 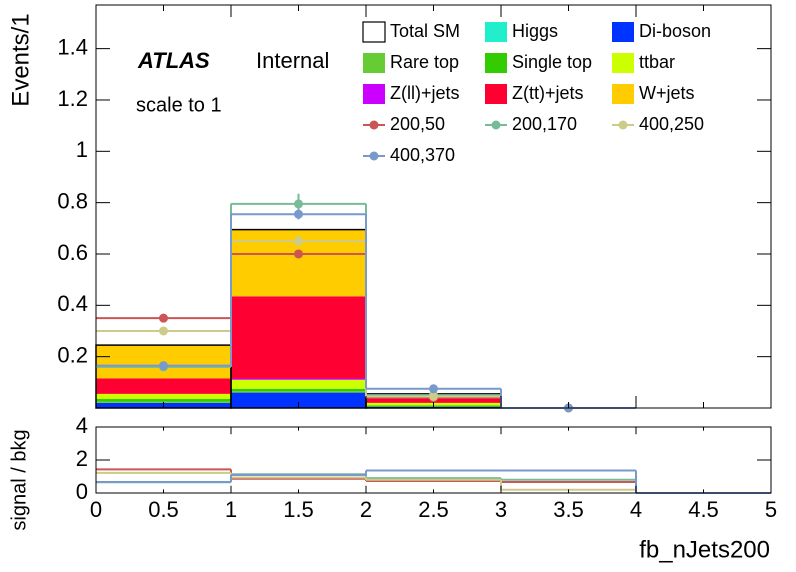 What do you see at coordinates (548, 93) in the screenshot?
I see `legend-label: Z(tt)+jets` at bounding box center [548, 93].